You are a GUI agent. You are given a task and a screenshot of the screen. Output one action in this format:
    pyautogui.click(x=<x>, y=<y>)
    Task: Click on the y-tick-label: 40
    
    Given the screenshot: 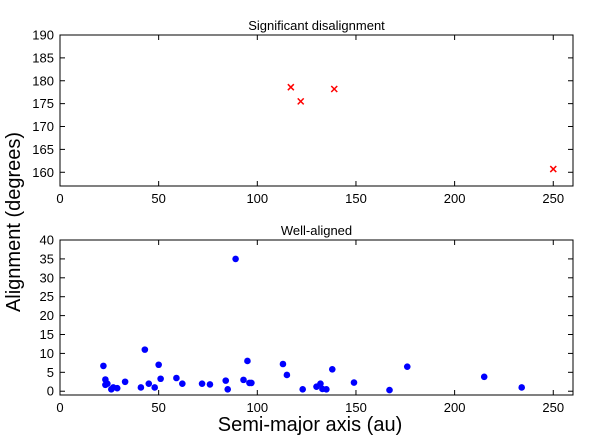 What is the action you would take?
    pyautogui.click(x=47, y=240)
    